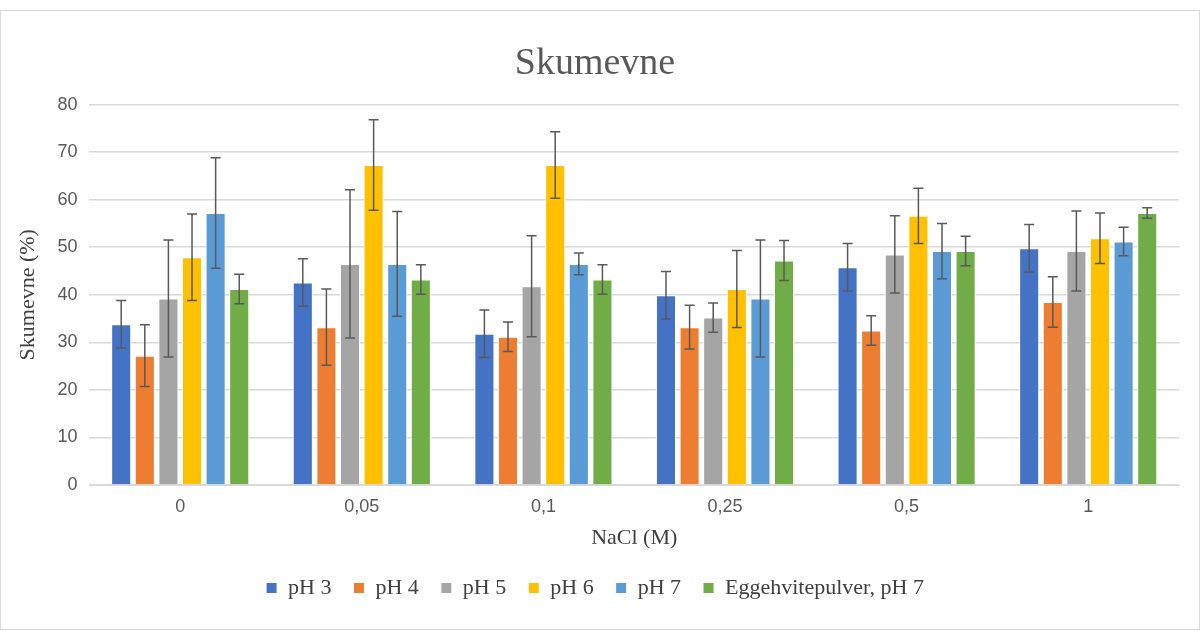 The image size is (1202, 630). Describe the element at coordinates (67, 103) in the screenshot. I see `y-tick-label: 80` at that location.